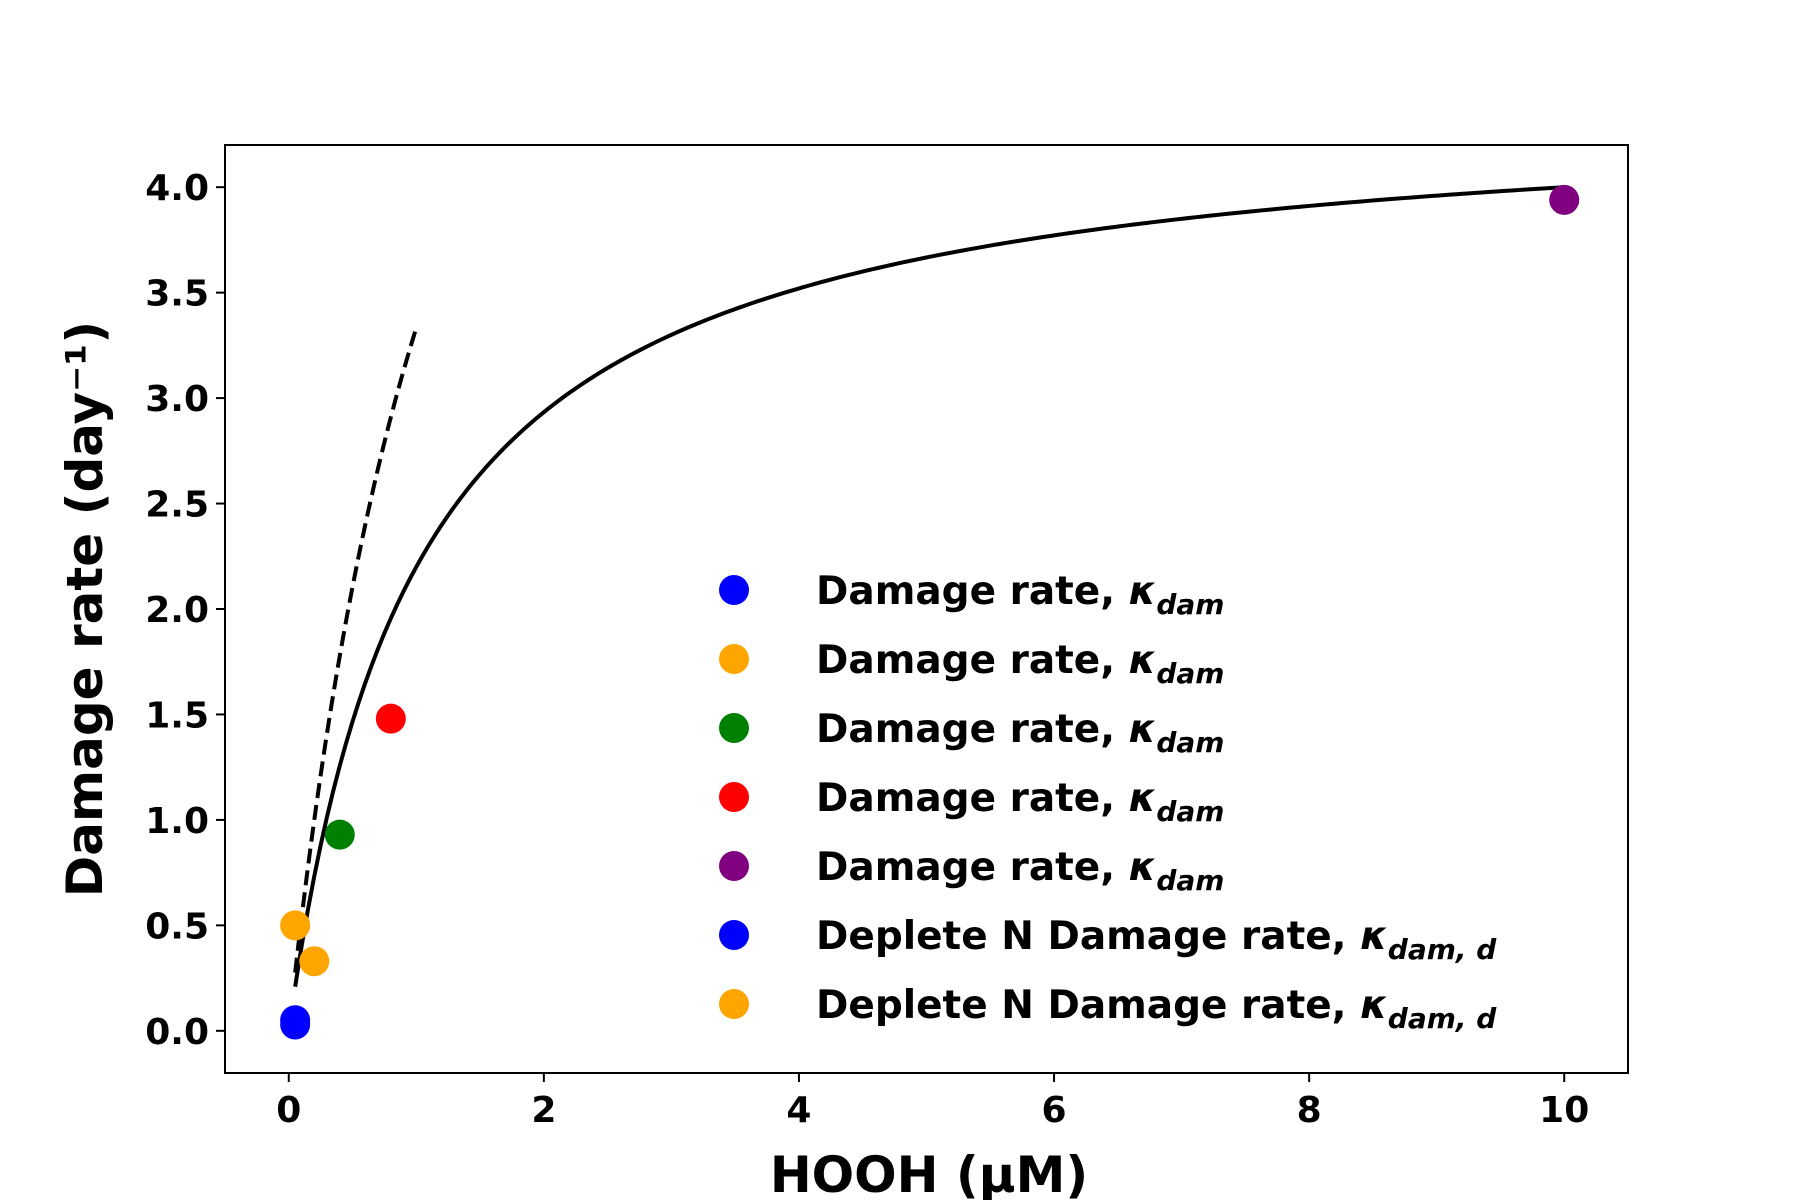 Image resolution: width=1800 pixels, height=1200 pixels. Describe the element at coordinates (1054, 1110) in the screenshot. I see `x-tick-label: 6` at that location.